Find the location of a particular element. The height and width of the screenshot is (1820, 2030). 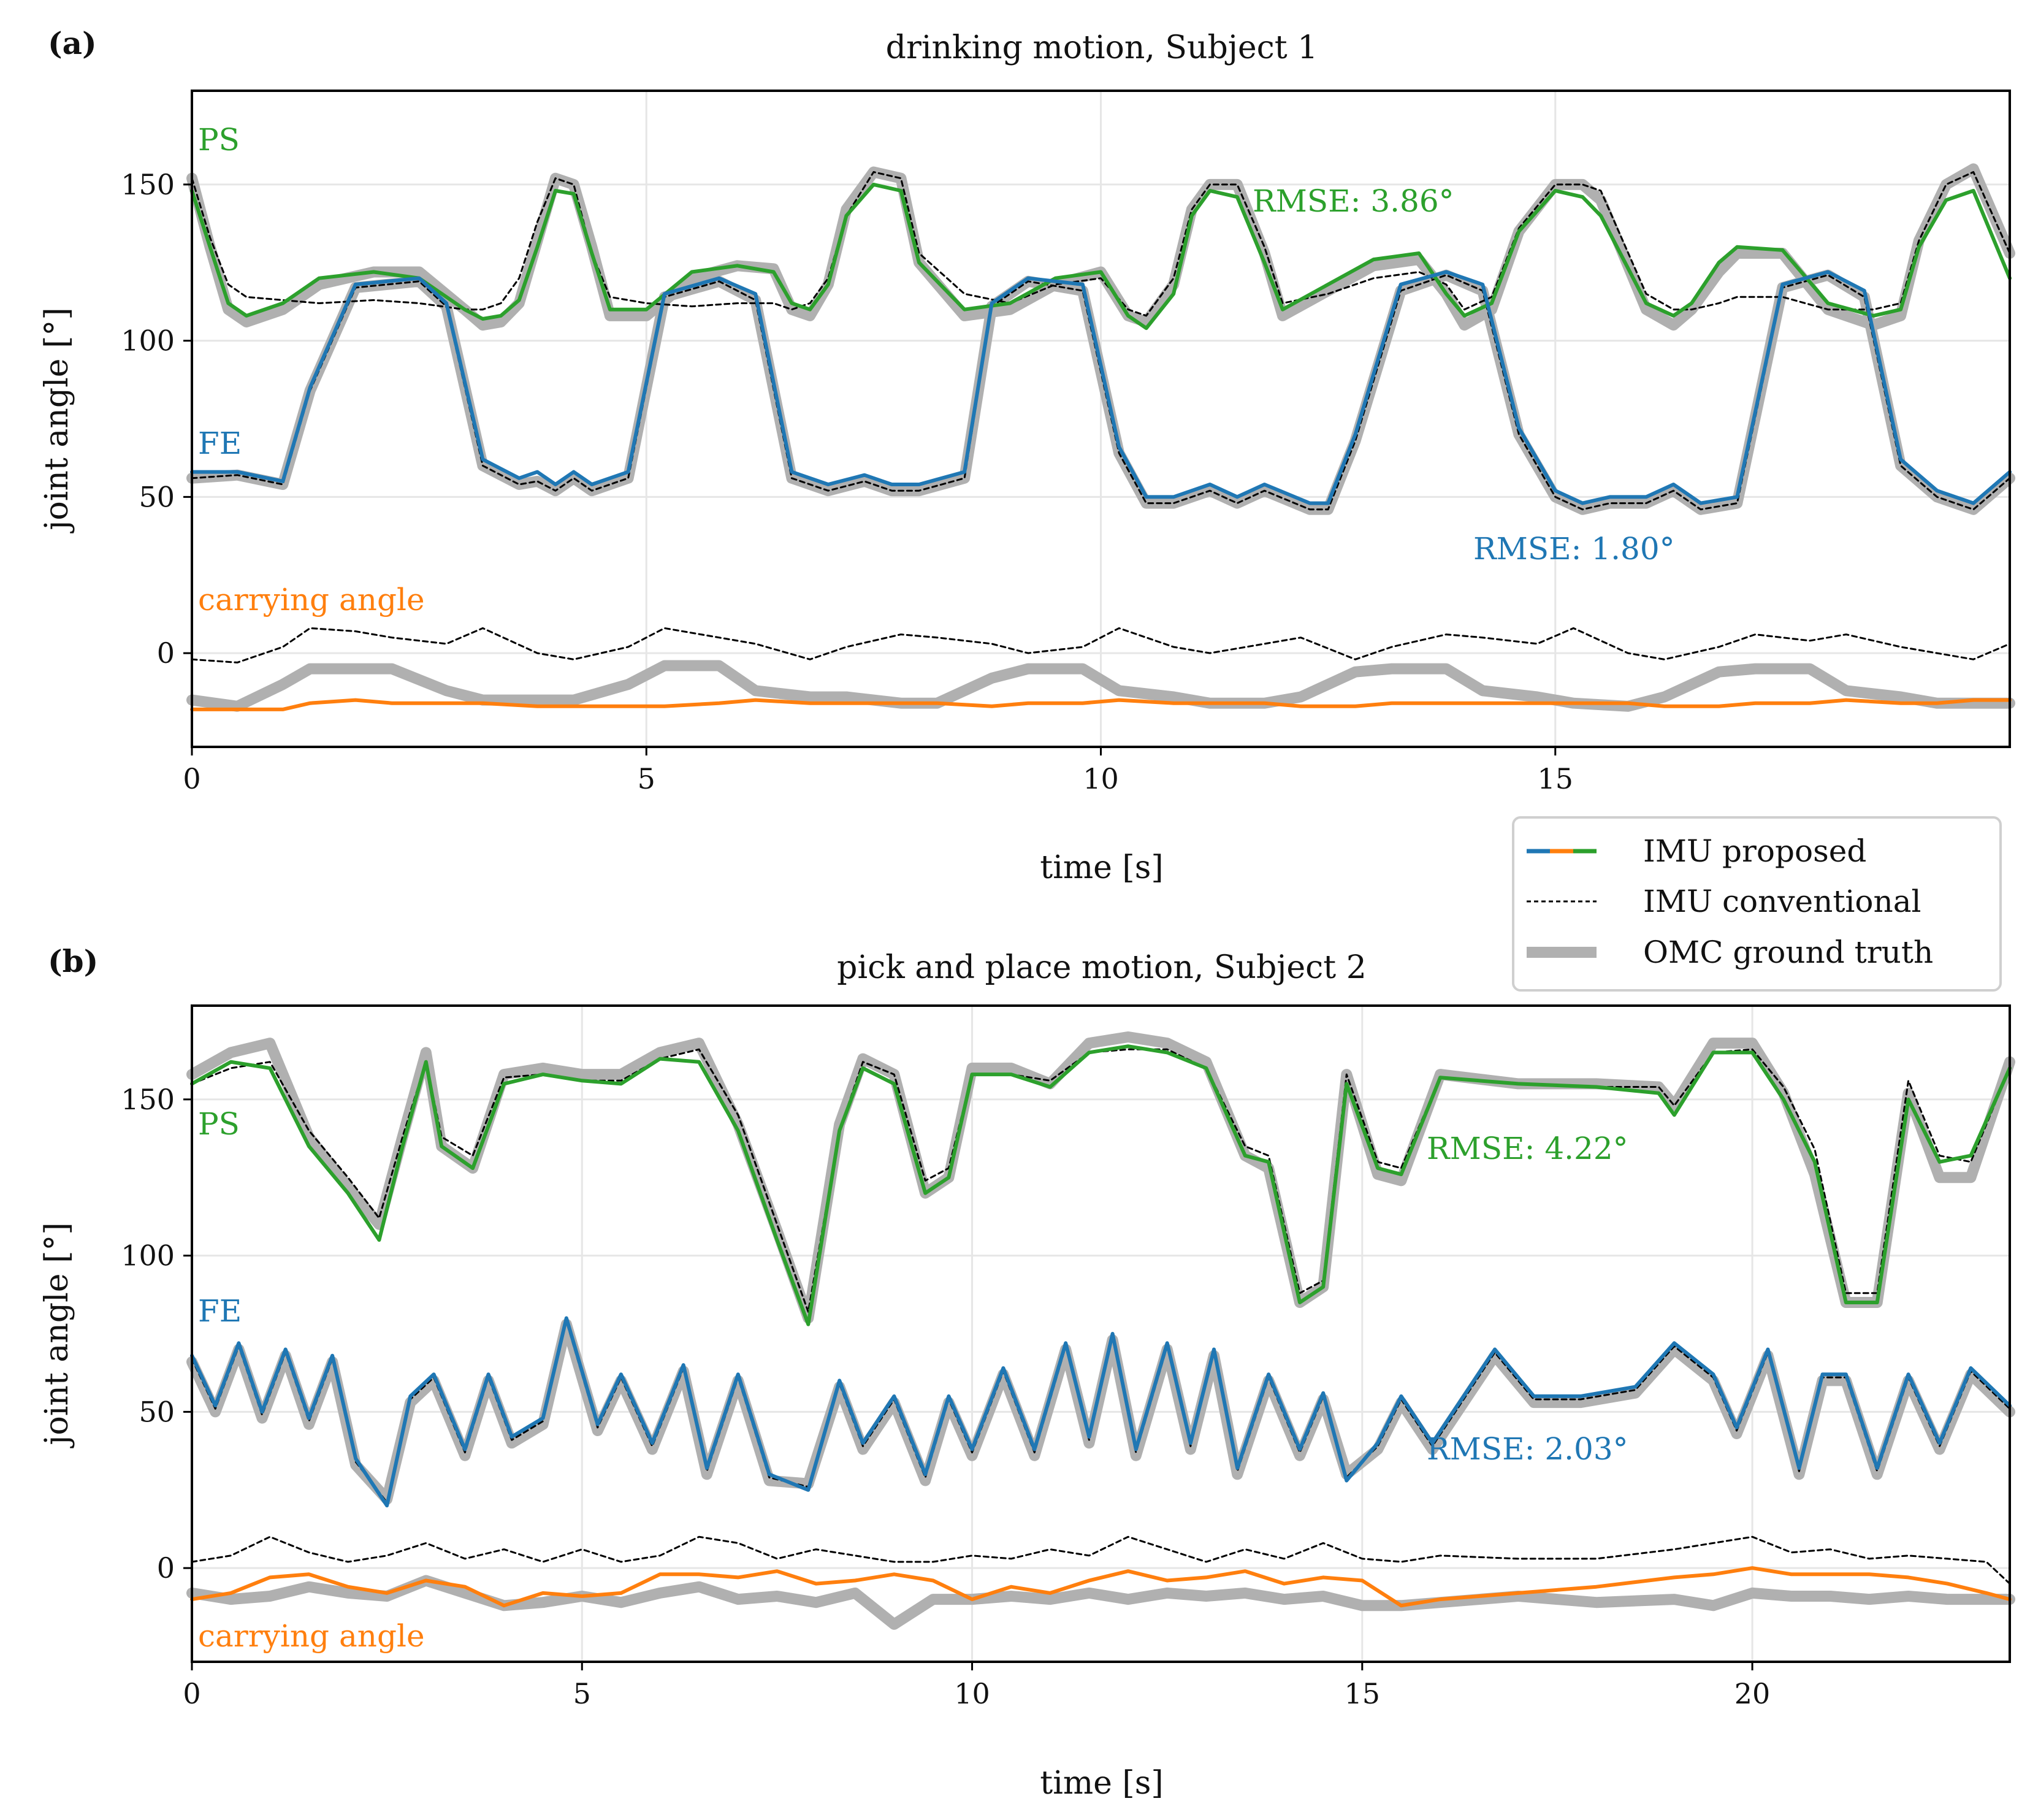

panel-b-xtick-label-0: 0 is located at coordinates (191, 1693).